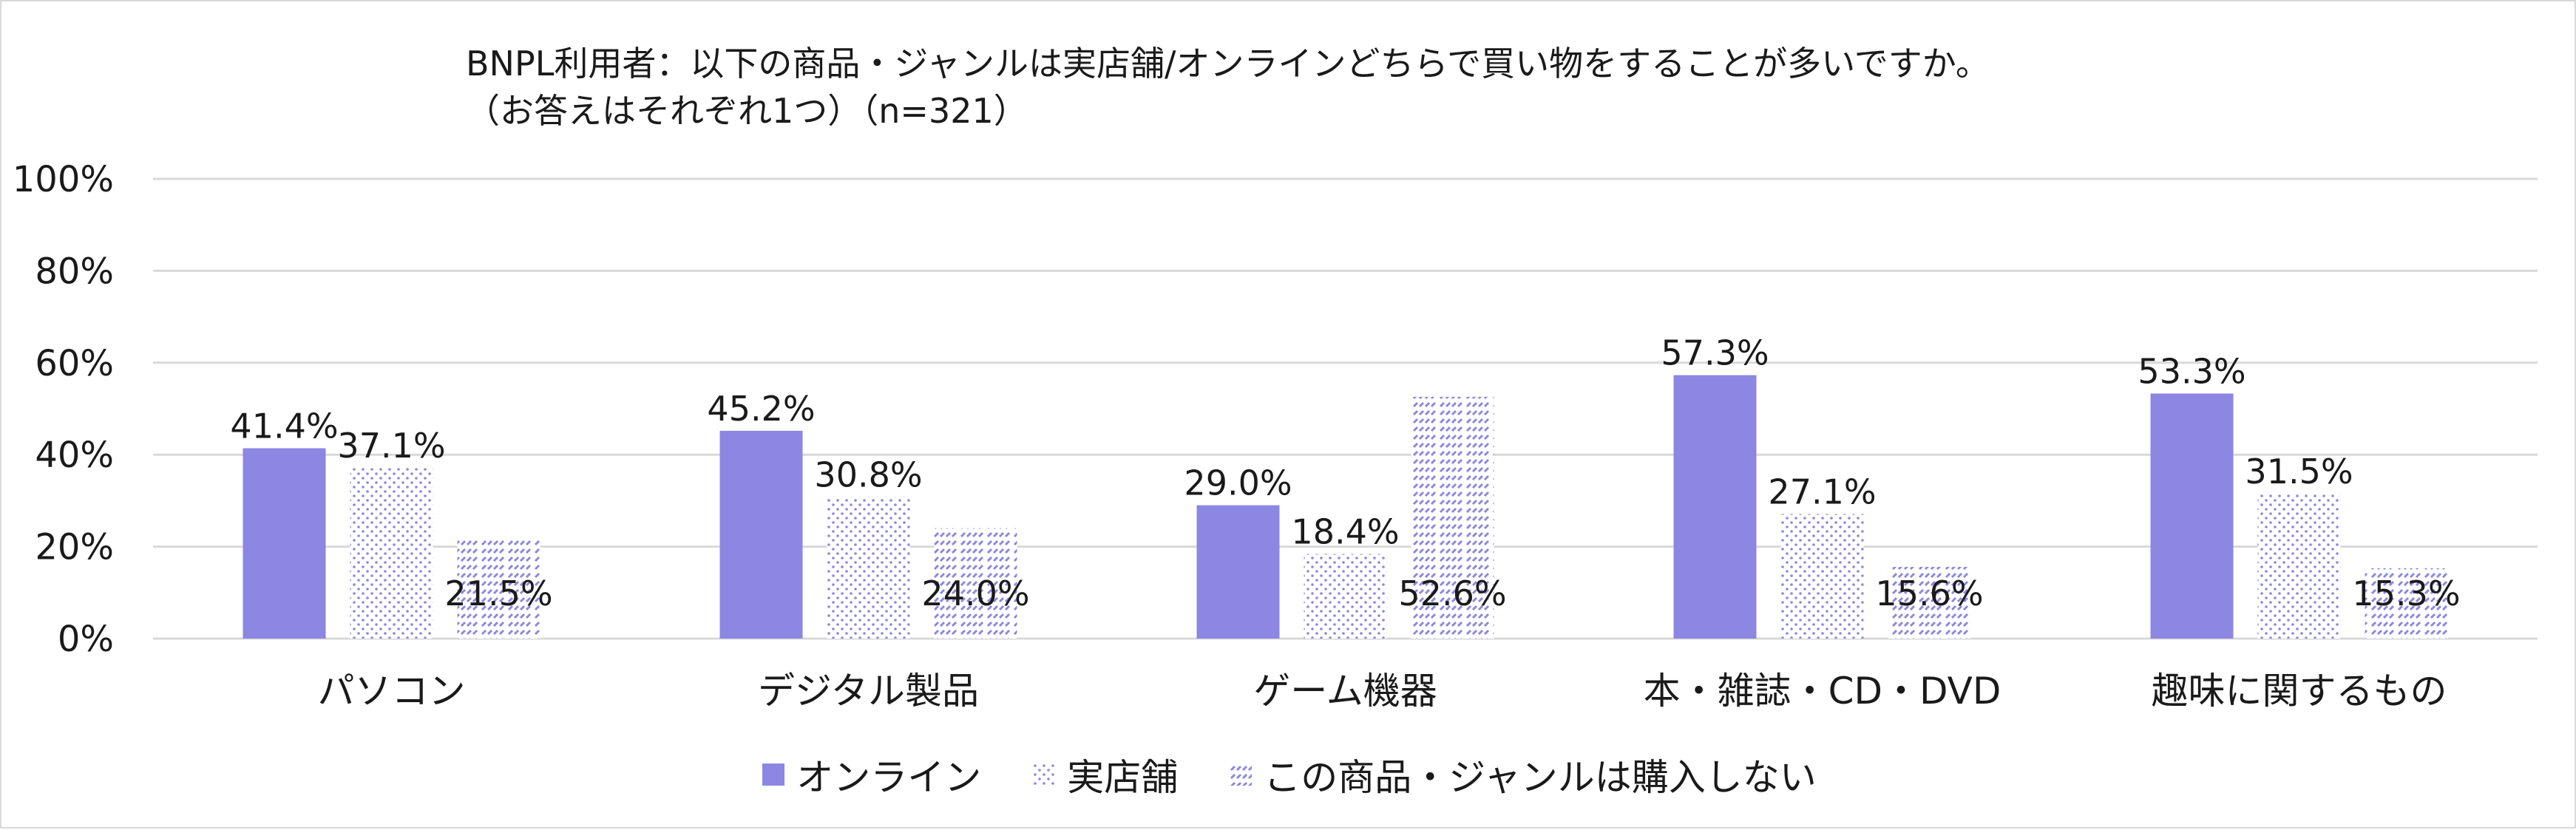 This screenshot has width=2576, height=830. Describe the element at coordinates (63, 179) in the screenshot. I see `y-tick-label: 100%` at that location.